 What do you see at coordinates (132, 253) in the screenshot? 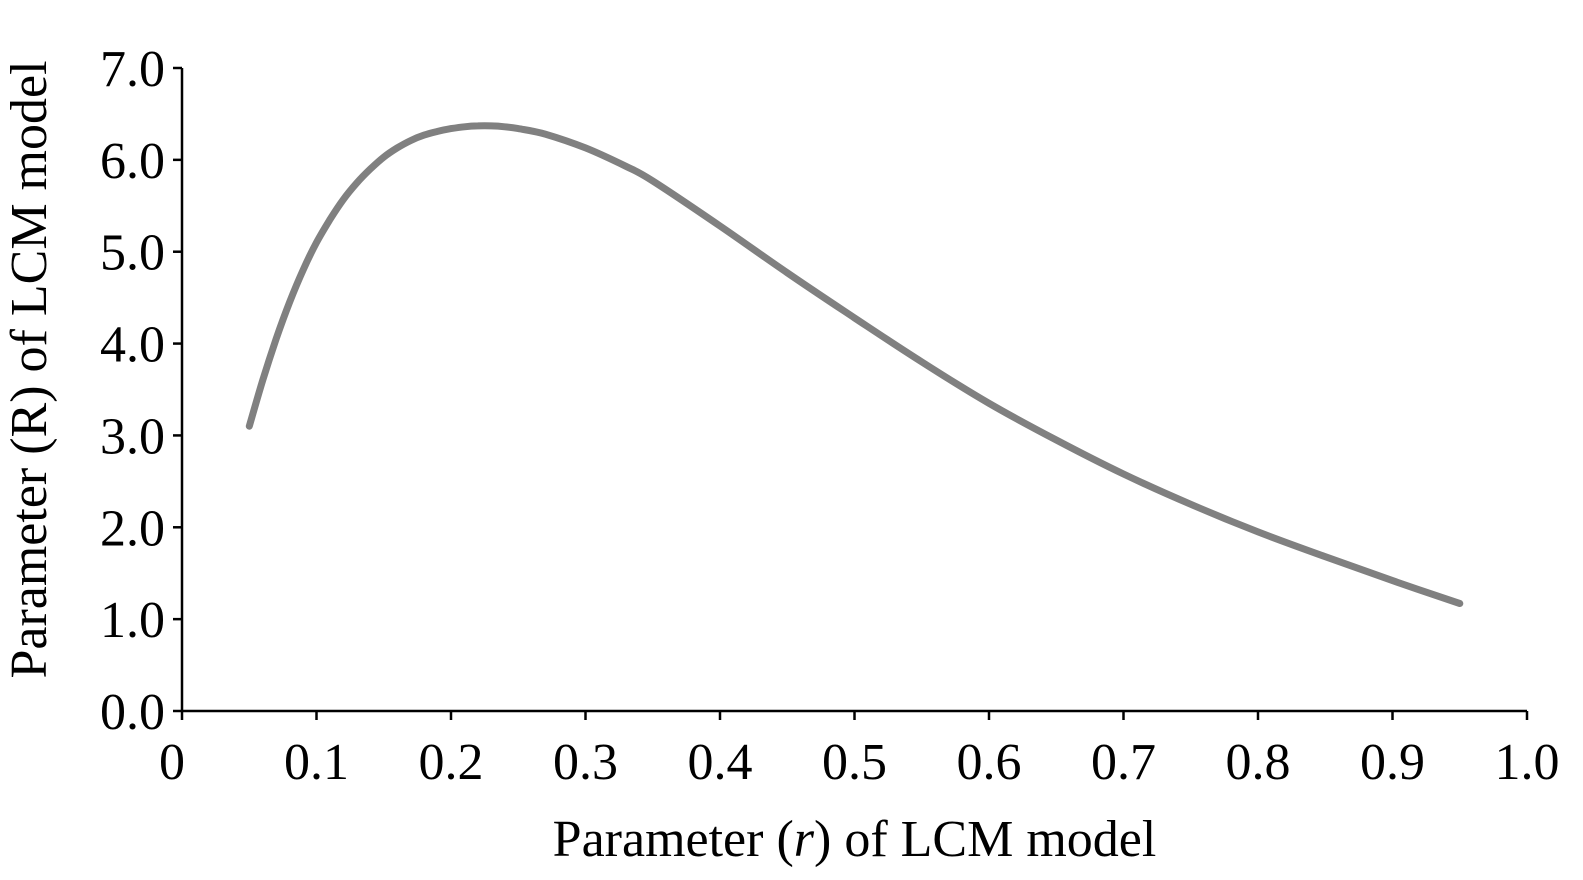
I see `y-tick-label: 5.0` at bounding box center [132, 253].